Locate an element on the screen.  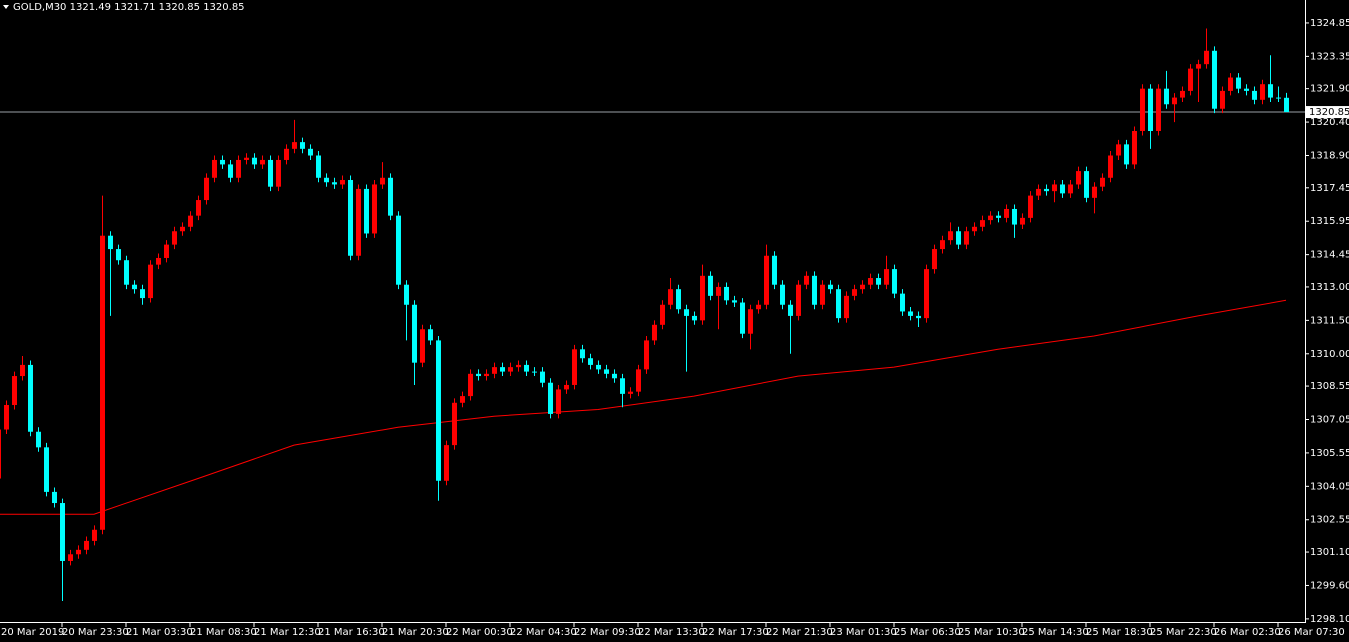
x-tick-label: 22 Mar 09:30 is located at coordinates (607, 632).